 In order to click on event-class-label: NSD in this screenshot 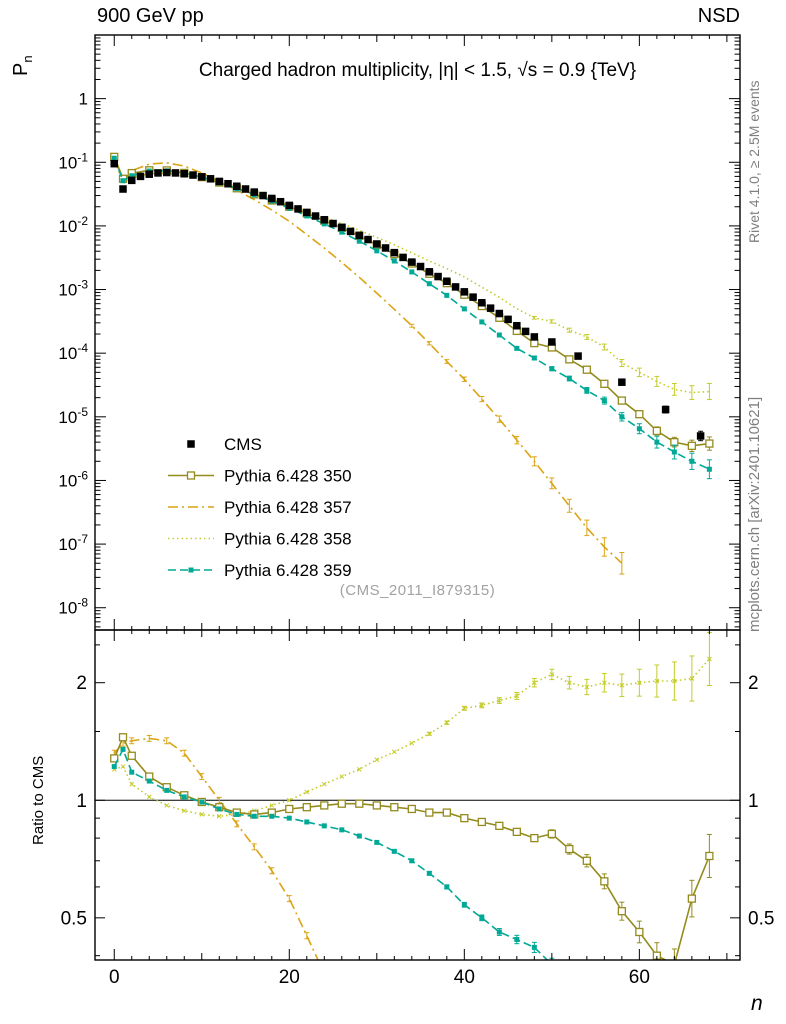, I will do `click(718, 16)`.